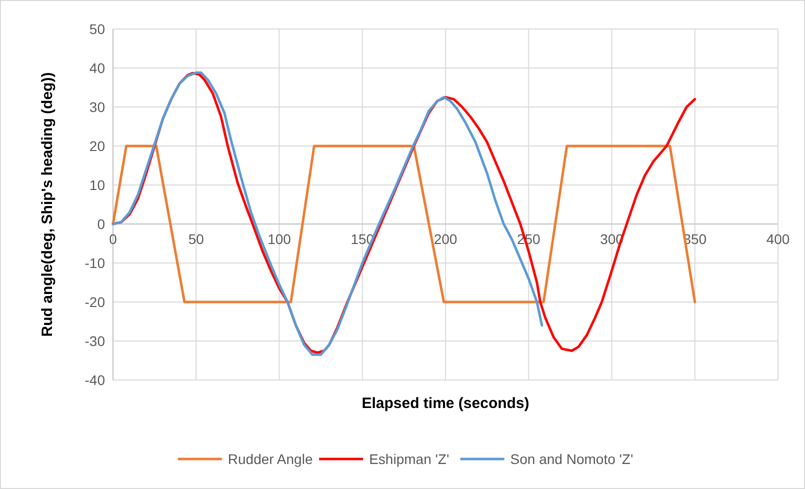 This screenshot has height=489, width=805. I want to click on y-tick-label: 40, so click(97, 68).